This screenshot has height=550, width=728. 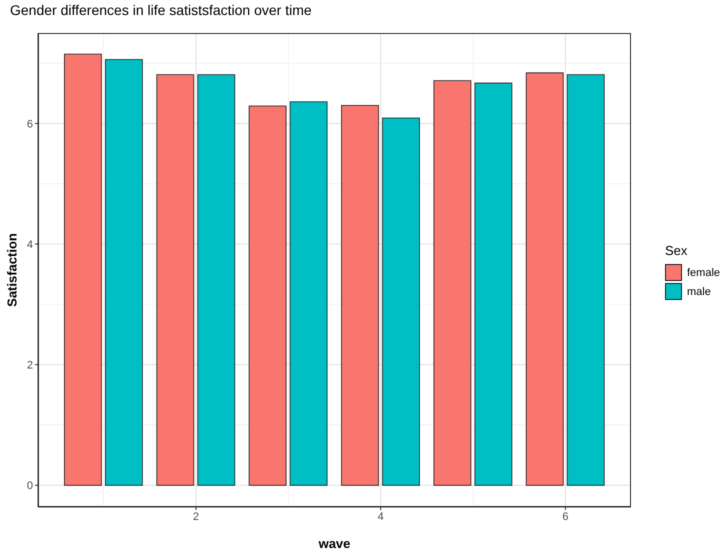 What do you see at coordinates (196, 516) in the screenshot?
I see `x-tick-label: 2` at bounding box center [196, 516].